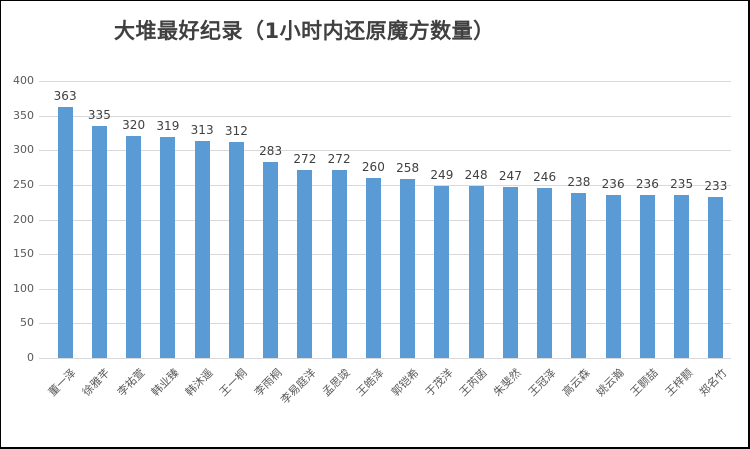 The height and width of the screenshot is (449, 750). Describe the element at coordinates (271, 151) in the screenshot. I see `bar-value-label: 283` at that location.